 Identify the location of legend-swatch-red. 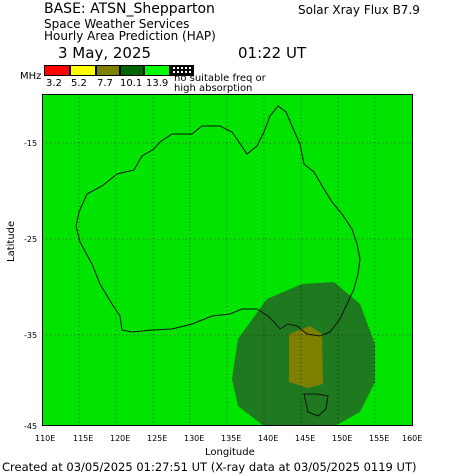
(57, 70).